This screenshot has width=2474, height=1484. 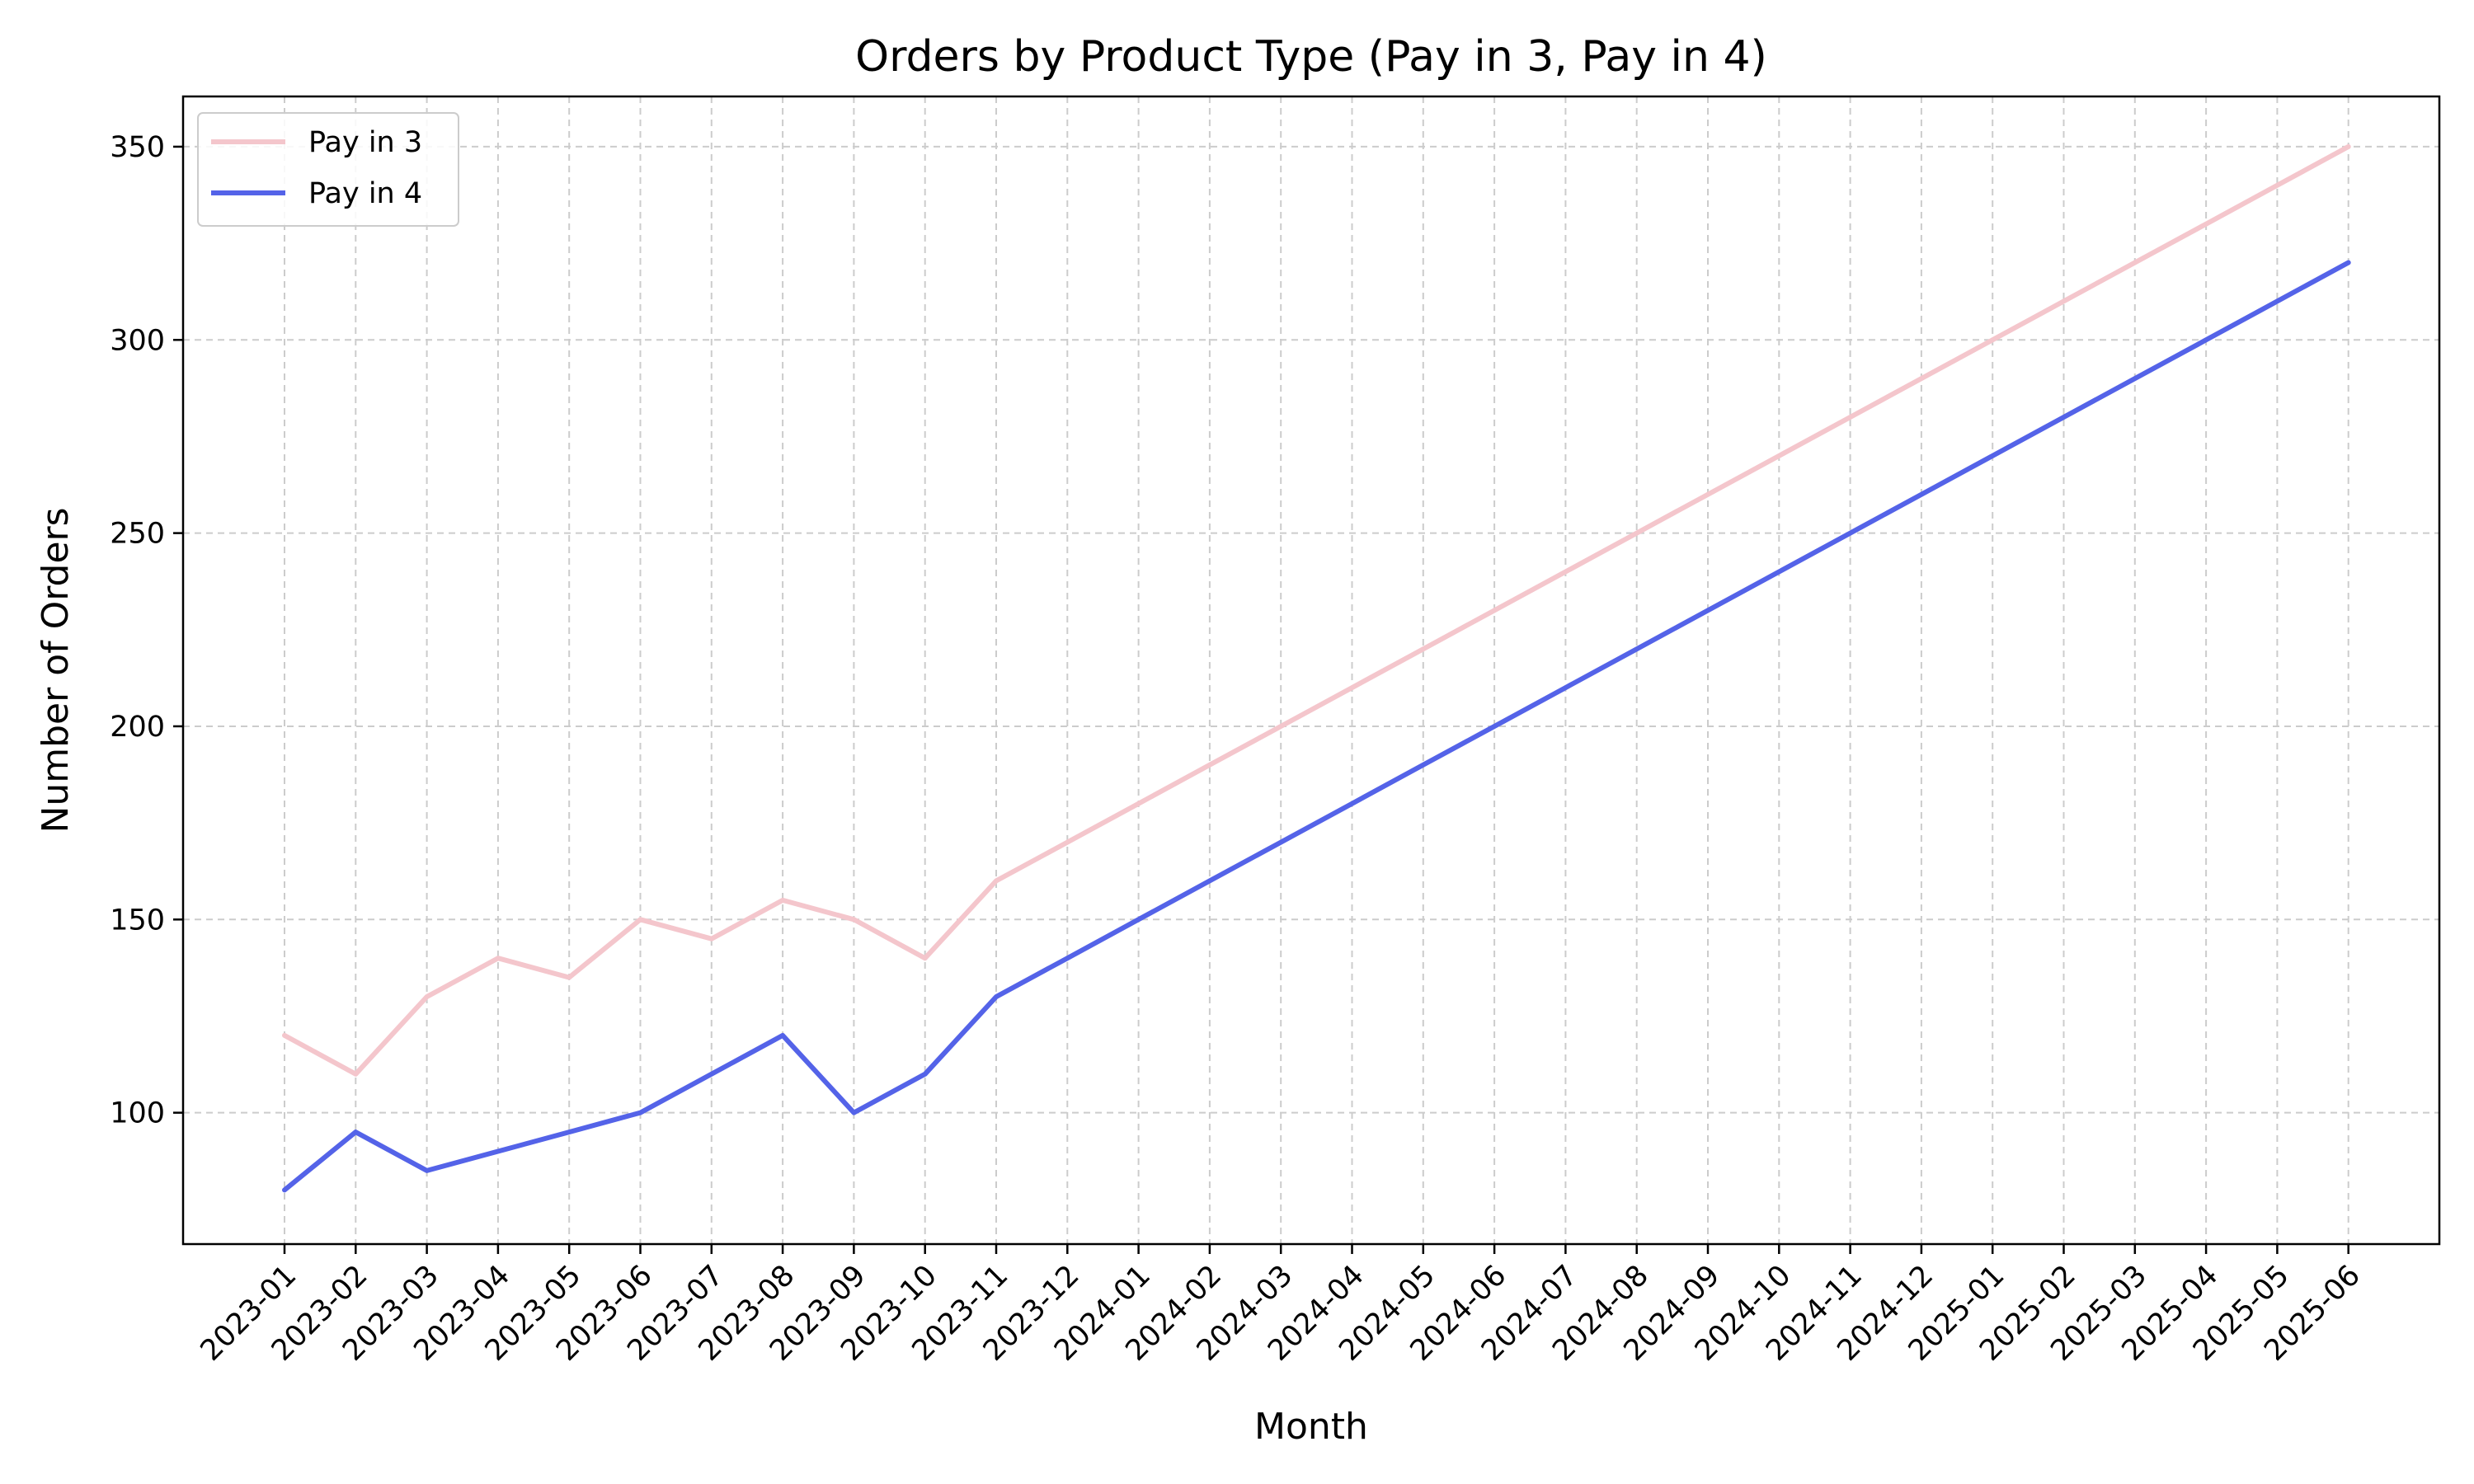 What do you see at coordinates (137, 534) in the screenshot?
I see `y-tick-label: 250` at bounding box center [137, 534].